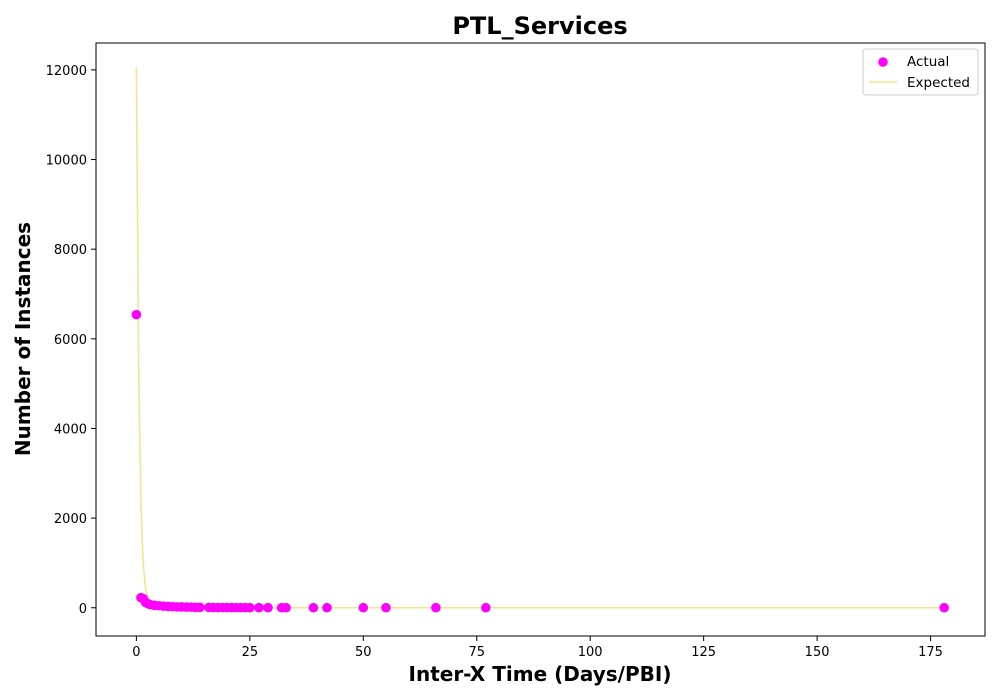 This screenshot has width=1000, height=700. What do you see at coordinates (66, 161) in the screenshot?
I see `y-tick-label: 10000` at bounding box center [66, 161].